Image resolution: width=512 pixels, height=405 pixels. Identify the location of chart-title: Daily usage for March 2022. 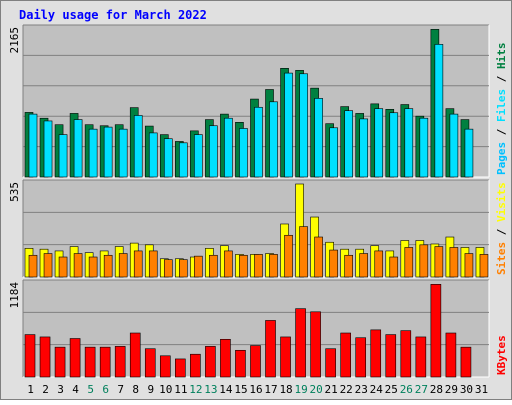
(113, 15).